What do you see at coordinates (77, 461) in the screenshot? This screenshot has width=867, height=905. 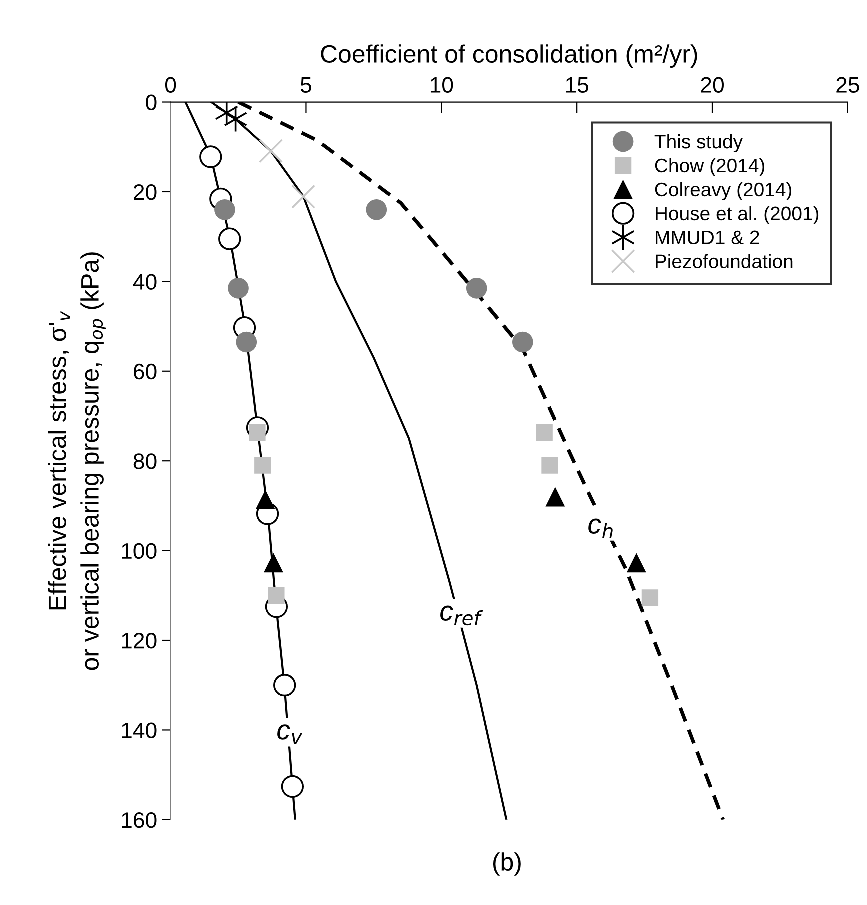 I see `text: Effective vertical stress, σ'$_{v}$ or vertical bearing pressure, q$_{op}$ (kPa)` at bounding box center [77, 461].